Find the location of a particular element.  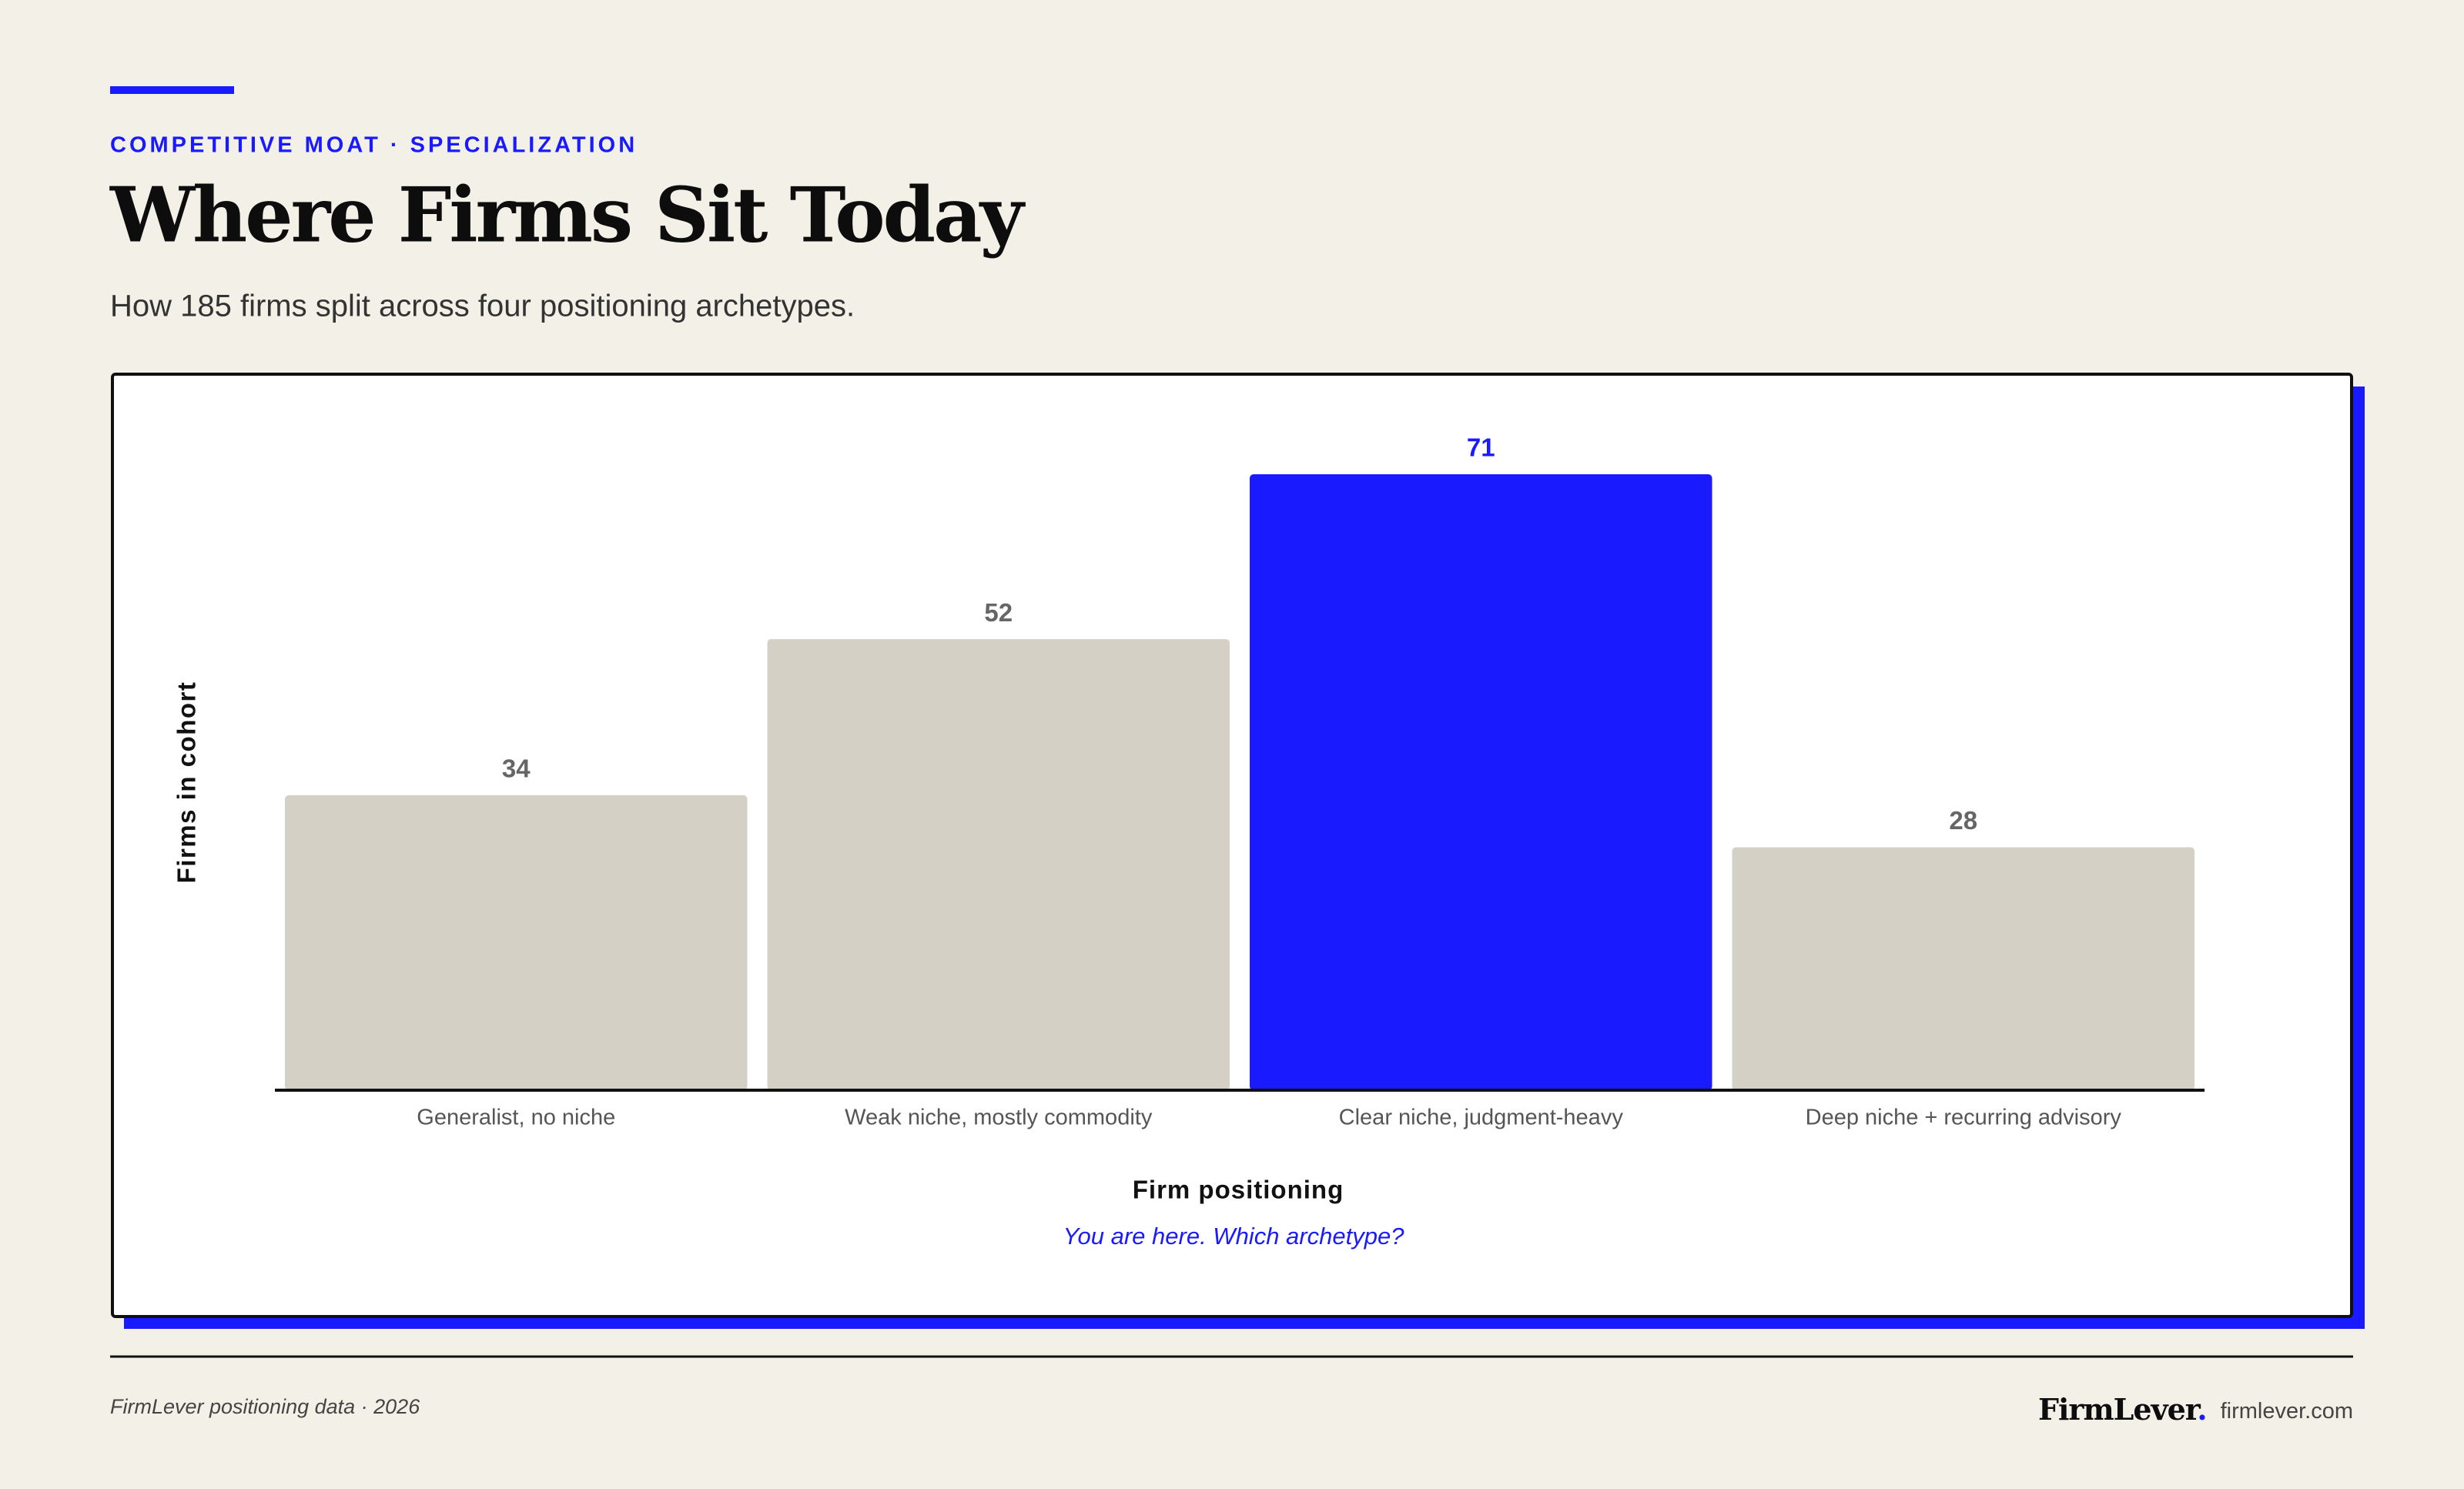

x-tick-label: Deep niche + recurring advisory is located at coordinates (1964, 1118).